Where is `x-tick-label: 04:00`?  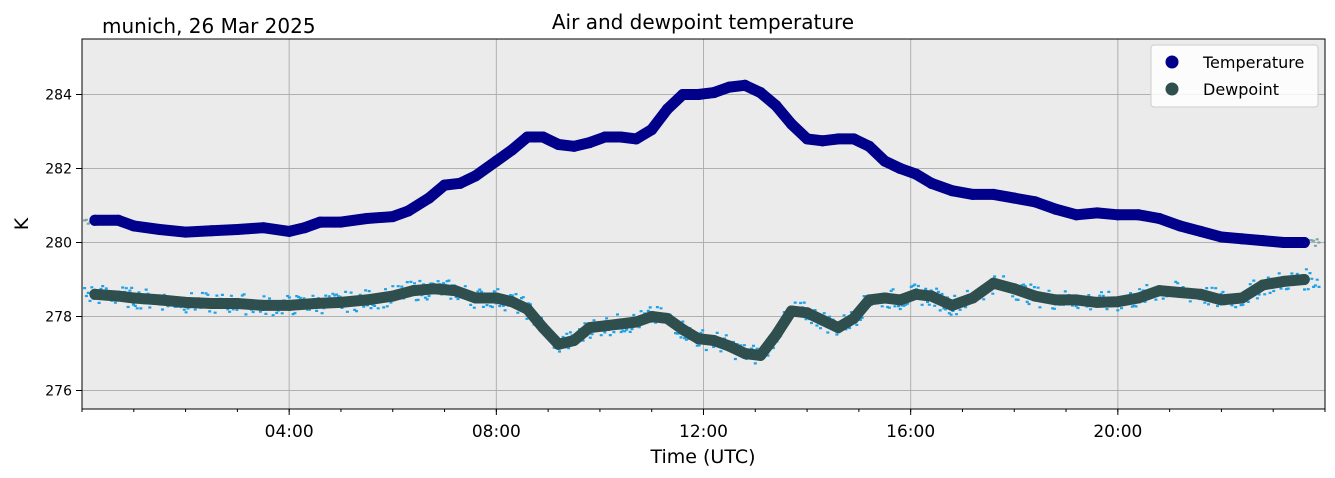 x-tick-label: 04:00 is located at coordinates (289, 432).